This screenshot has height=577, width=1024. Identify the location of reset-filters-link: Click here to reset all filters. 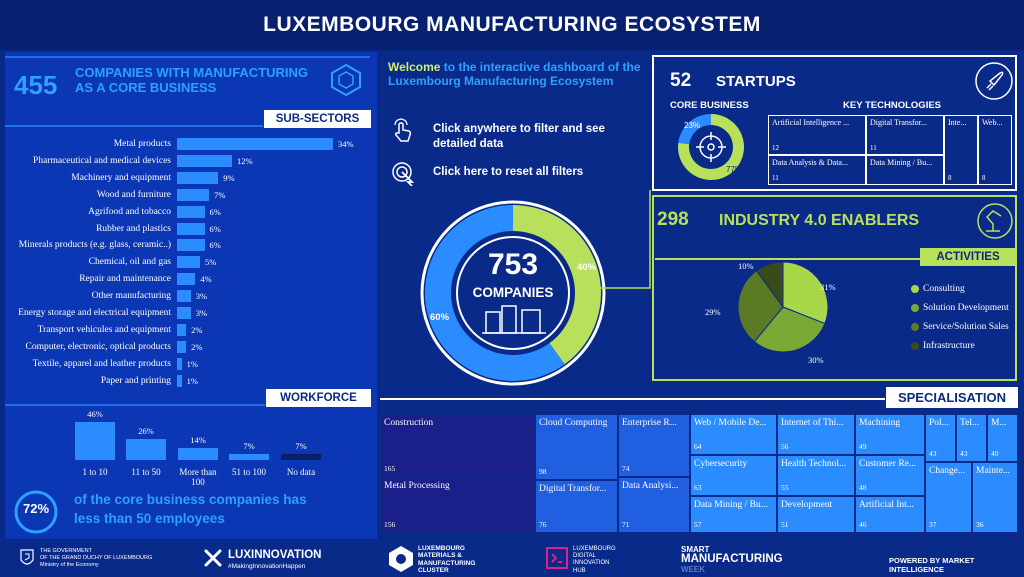
(508, 172).